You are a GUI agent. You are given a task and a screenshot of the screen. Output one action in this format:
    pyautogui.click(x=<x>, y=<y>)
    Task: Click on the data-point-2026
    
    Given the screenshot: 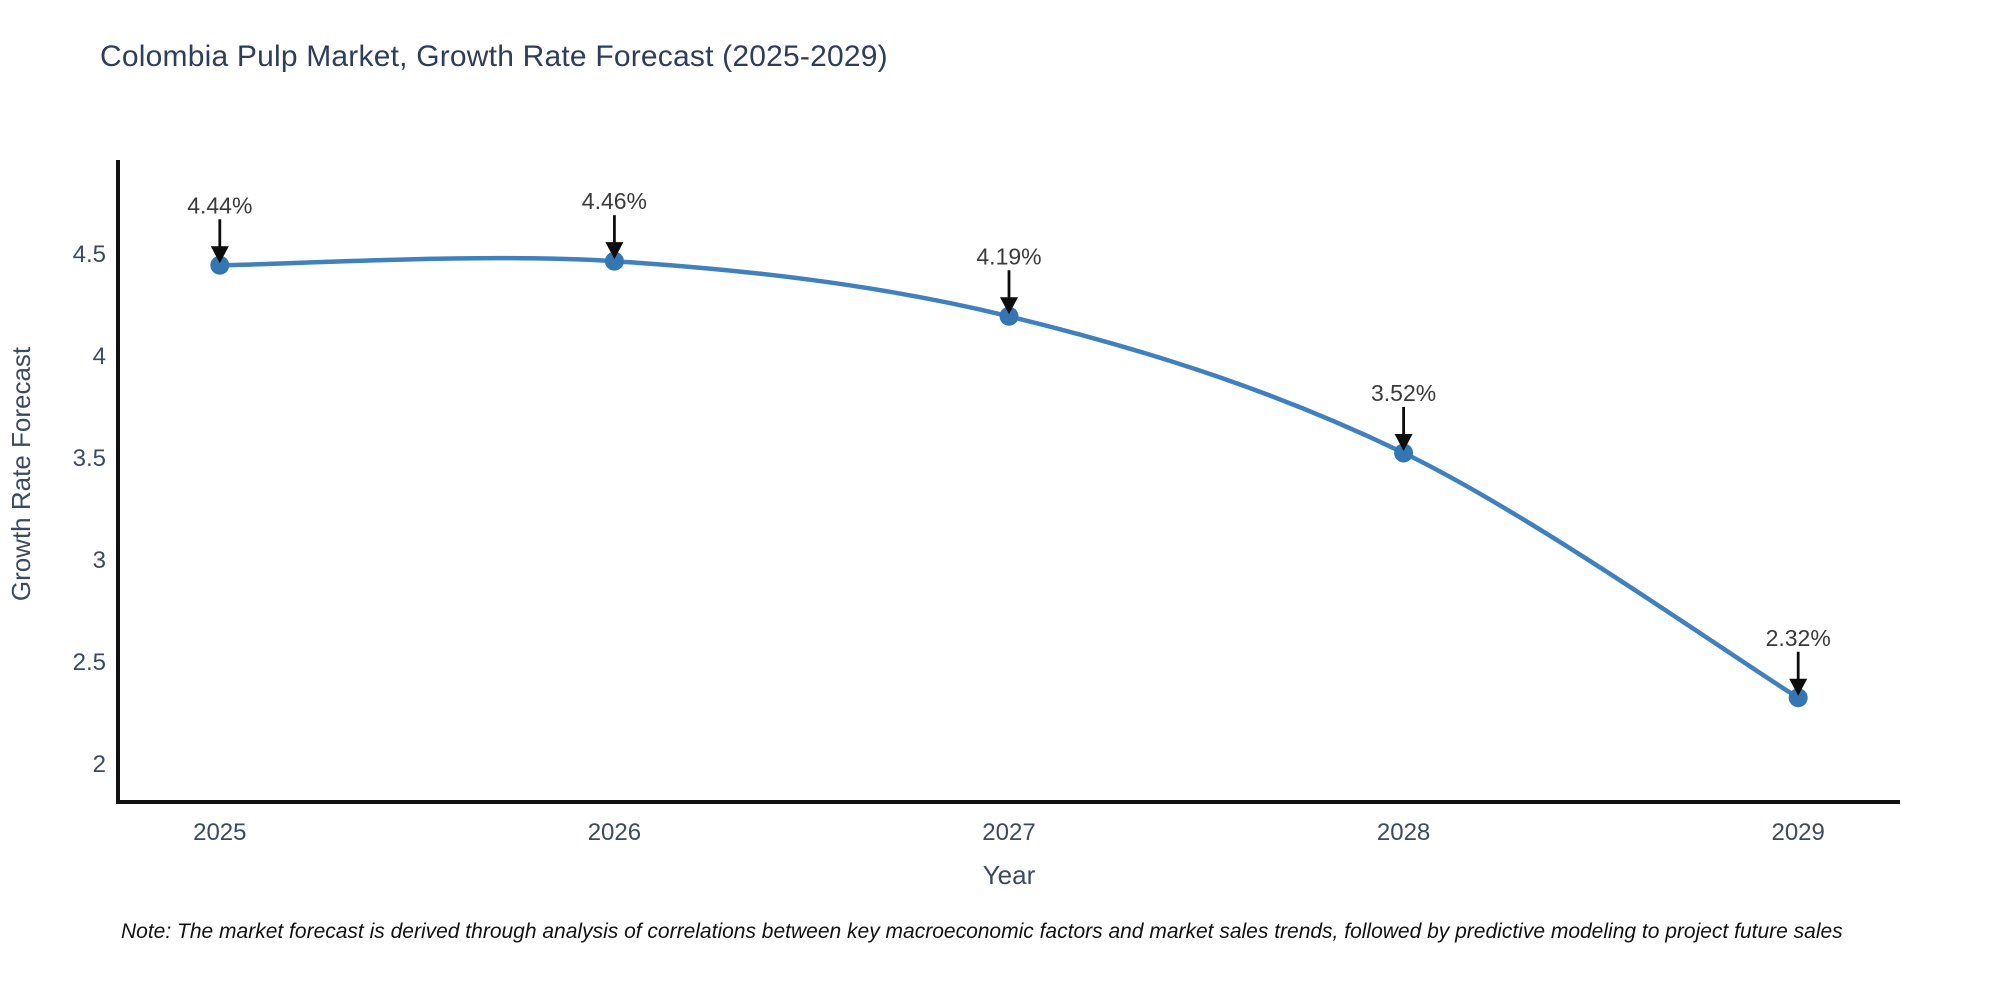 What is the action you would take?
    pyautogui.click(x=614, y=261)
    